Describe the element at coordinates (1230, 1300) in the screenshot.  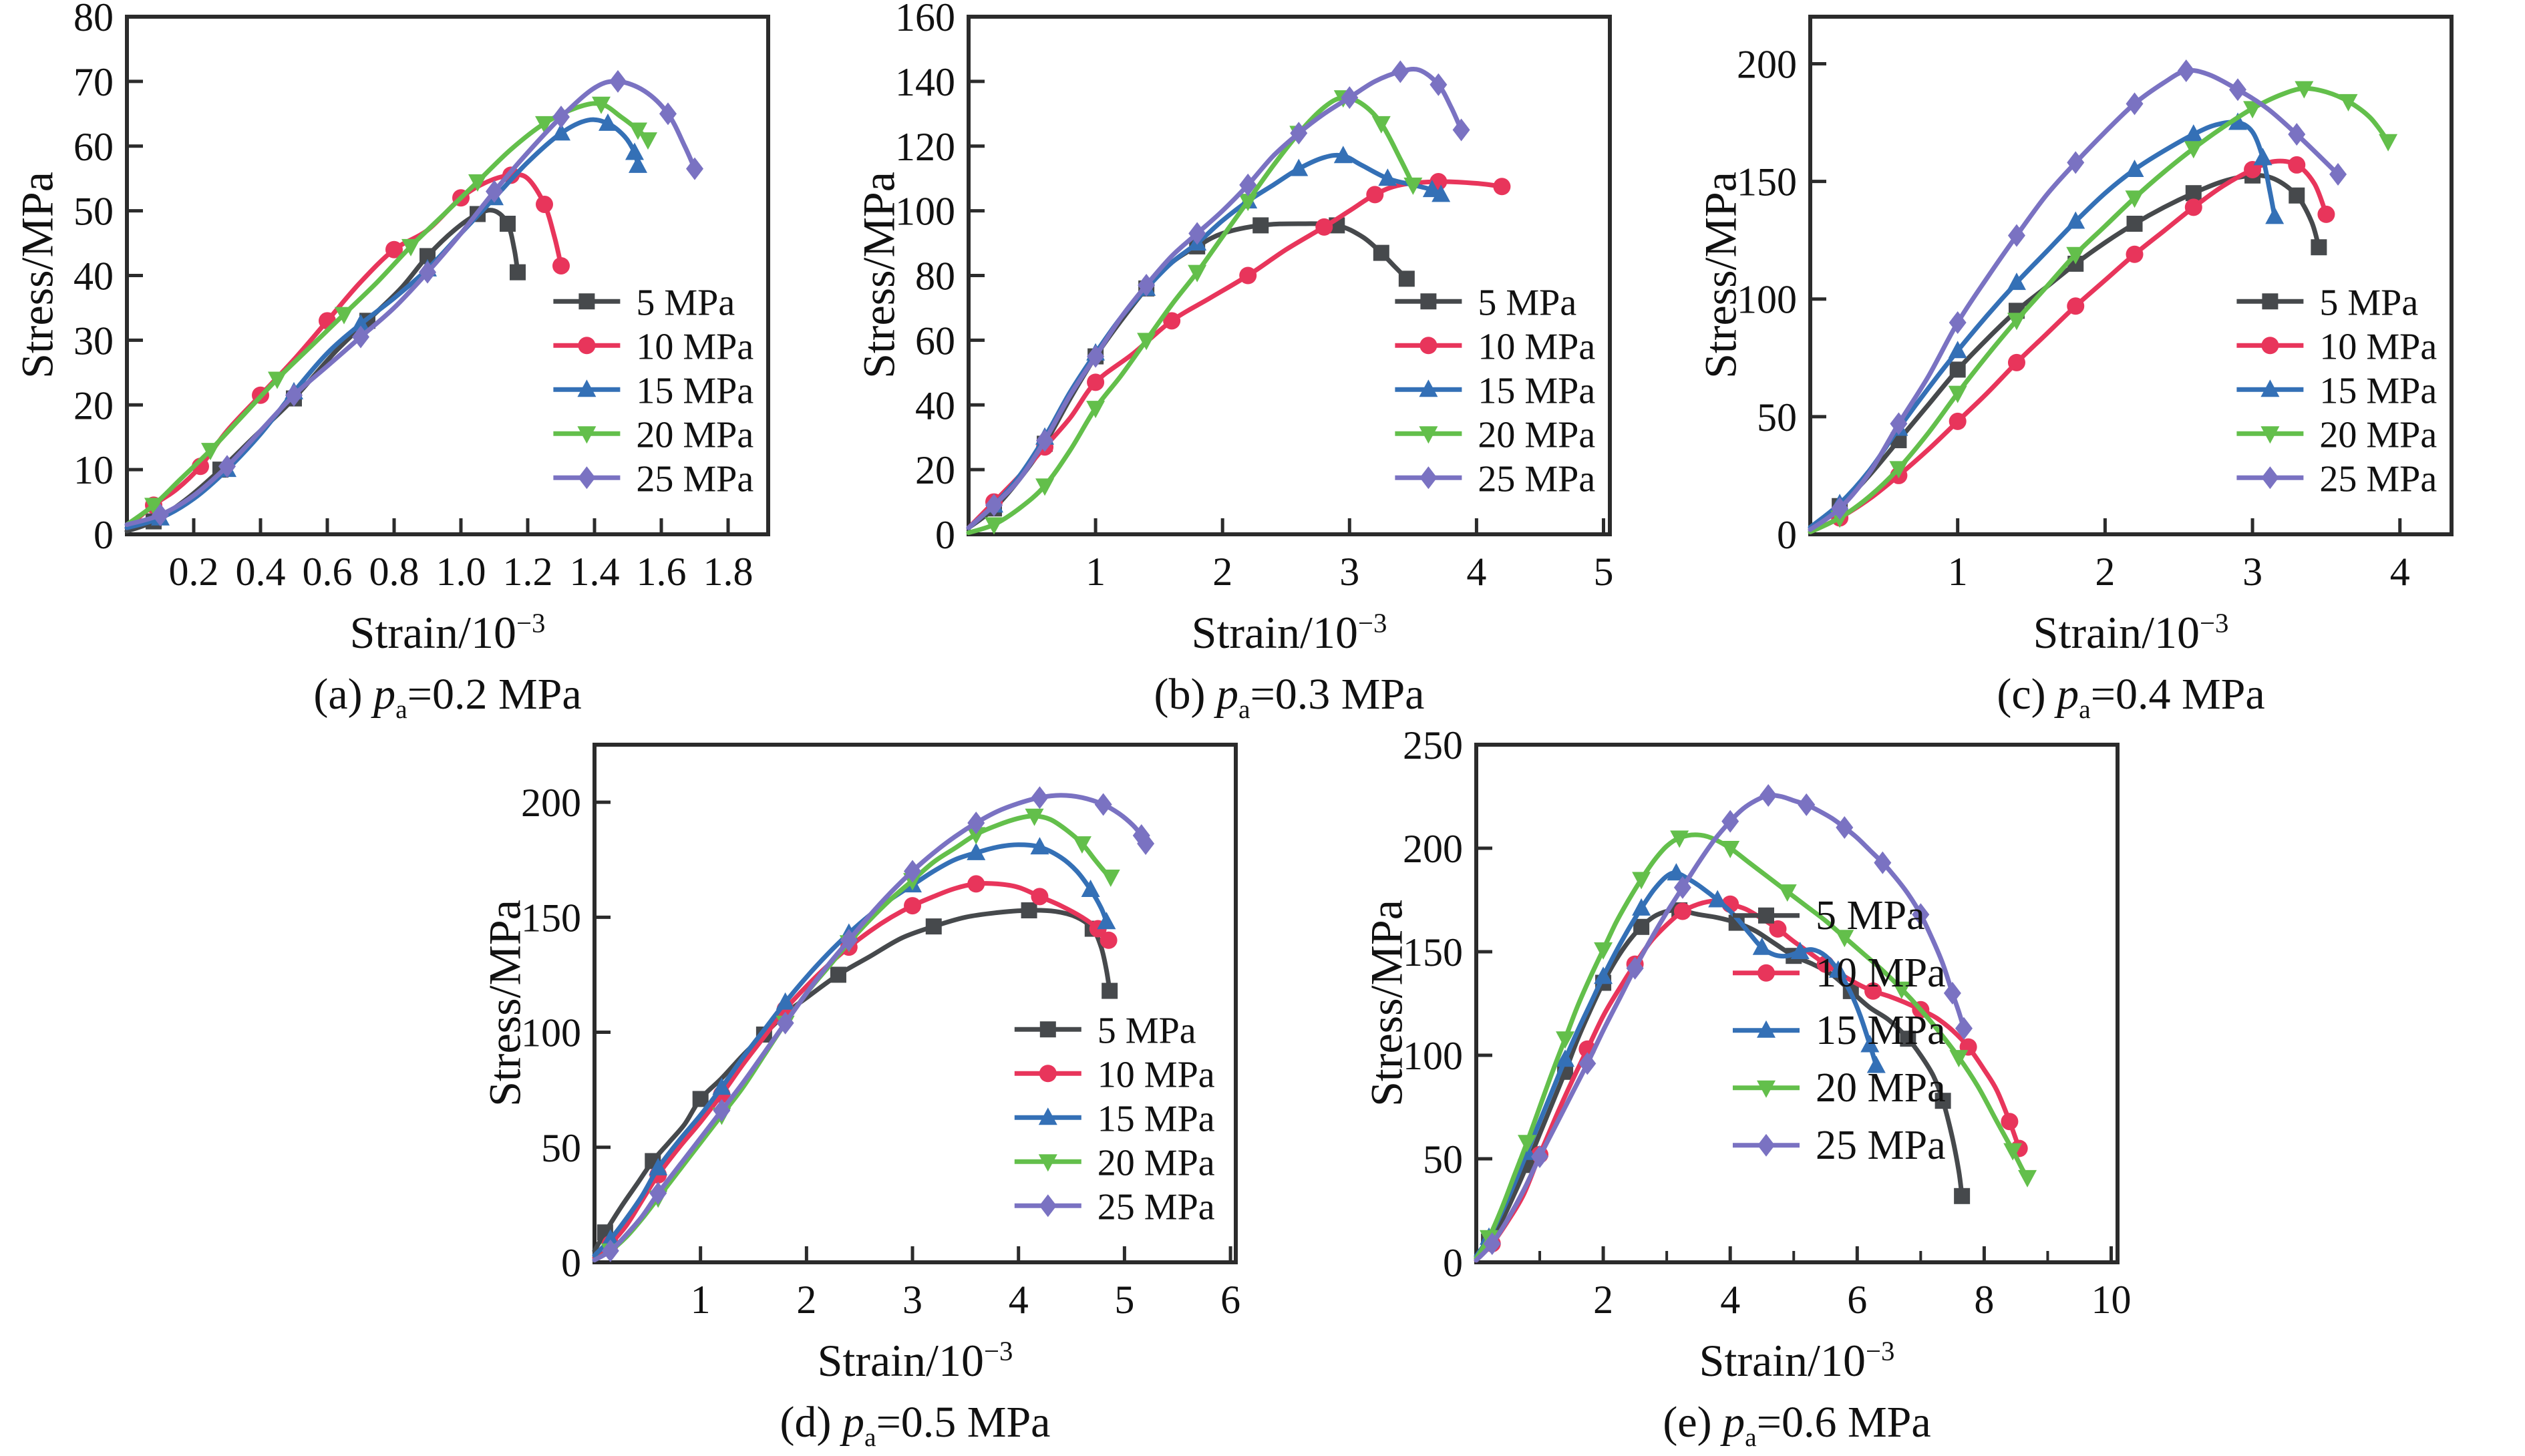
I see `x-tick-label: 6` at that location.